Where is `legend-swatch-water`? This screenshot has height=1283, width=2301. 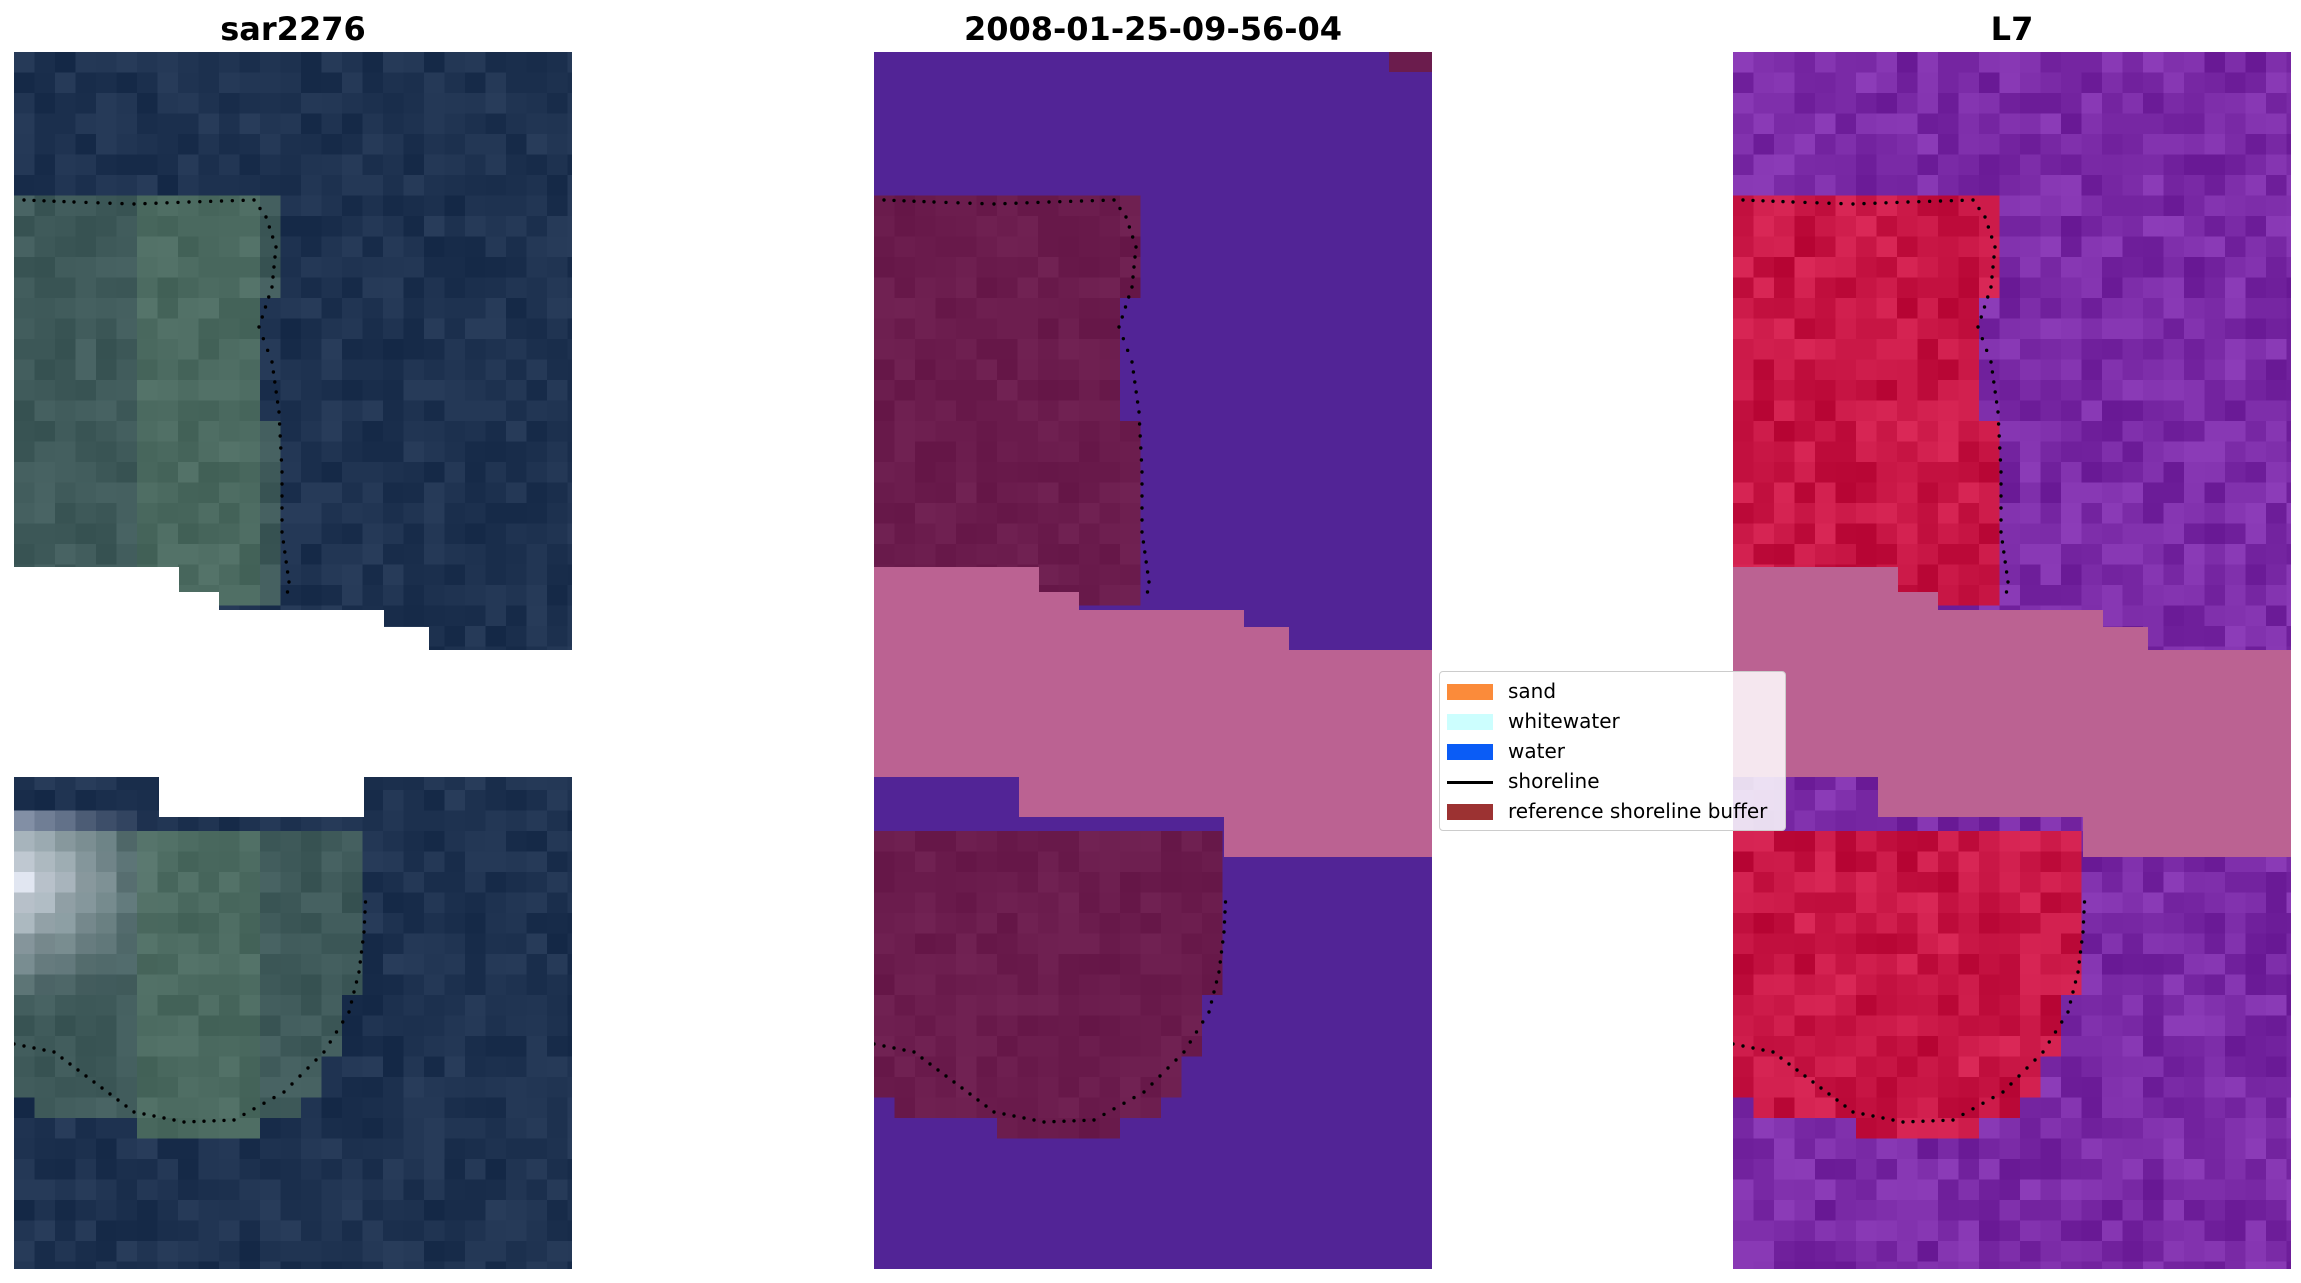
legend-swatch-water is located at coordinates (1470, 752).